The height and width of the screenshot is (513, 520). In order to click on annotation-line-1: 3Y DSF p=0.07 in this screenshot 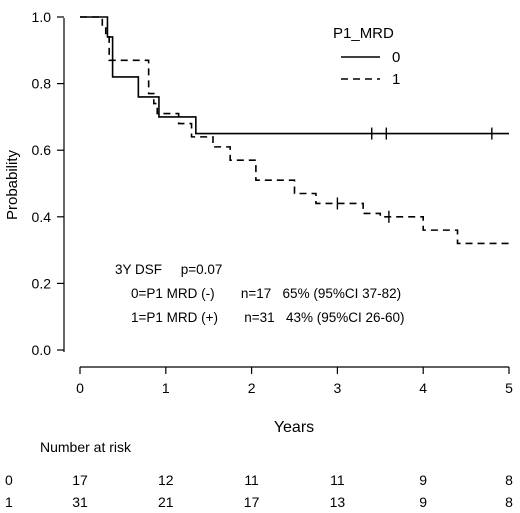, I will do `click(168, 269)`.